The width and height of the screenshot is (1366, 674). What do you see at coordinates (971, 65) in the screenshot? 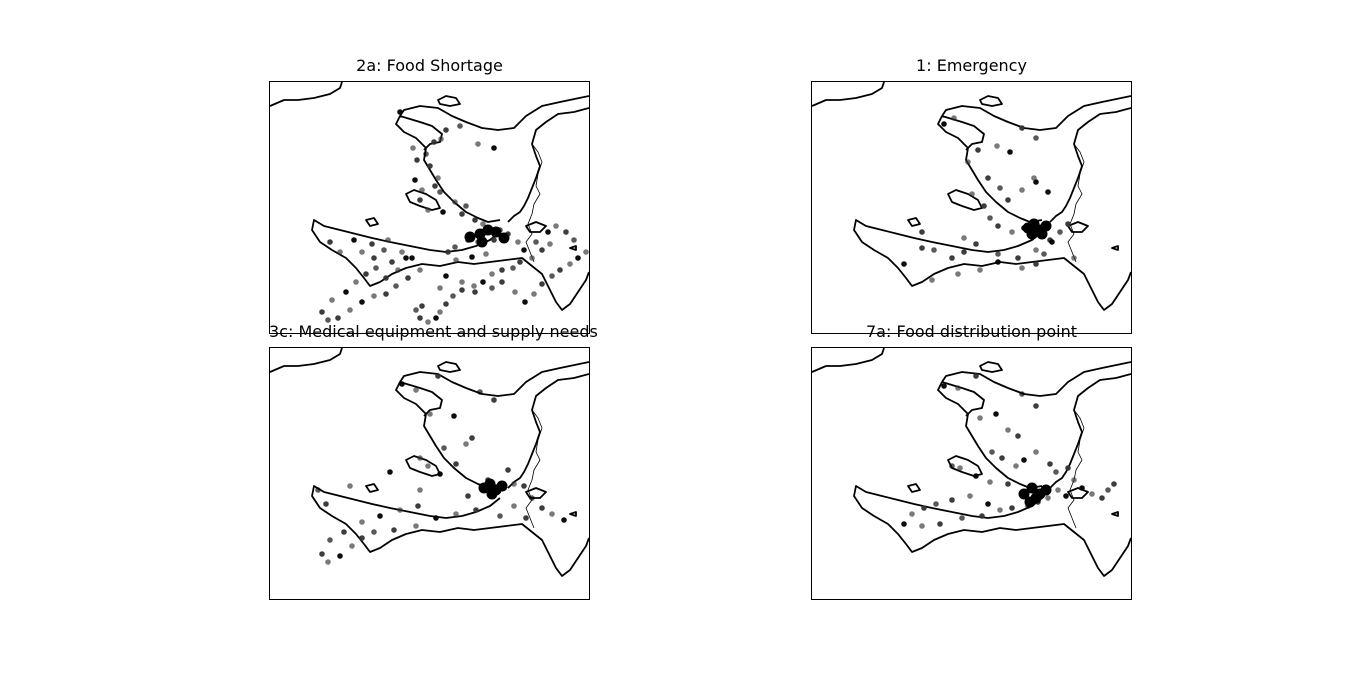
I see `panel-title: 1: Emergency` at bounding box center [971, 65].